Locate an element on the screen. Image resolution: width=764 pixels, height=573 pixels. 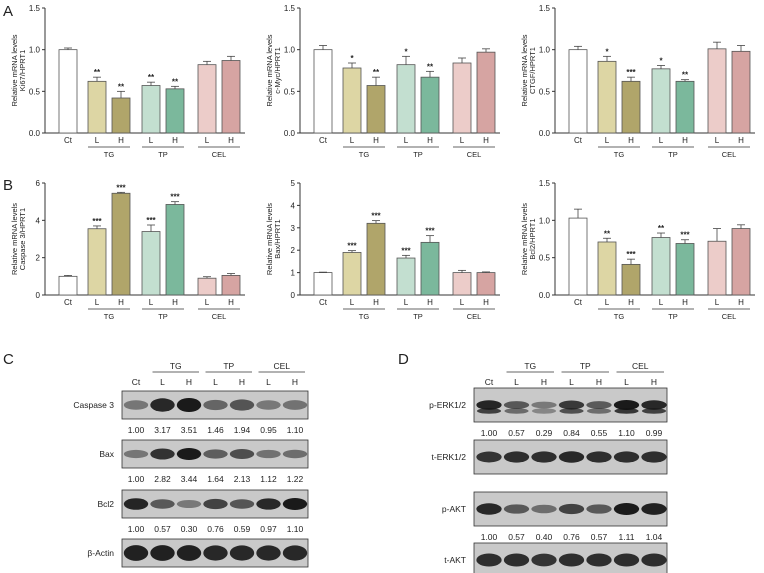
quantification-value: 0.57 is located at coordinates (599, 537).